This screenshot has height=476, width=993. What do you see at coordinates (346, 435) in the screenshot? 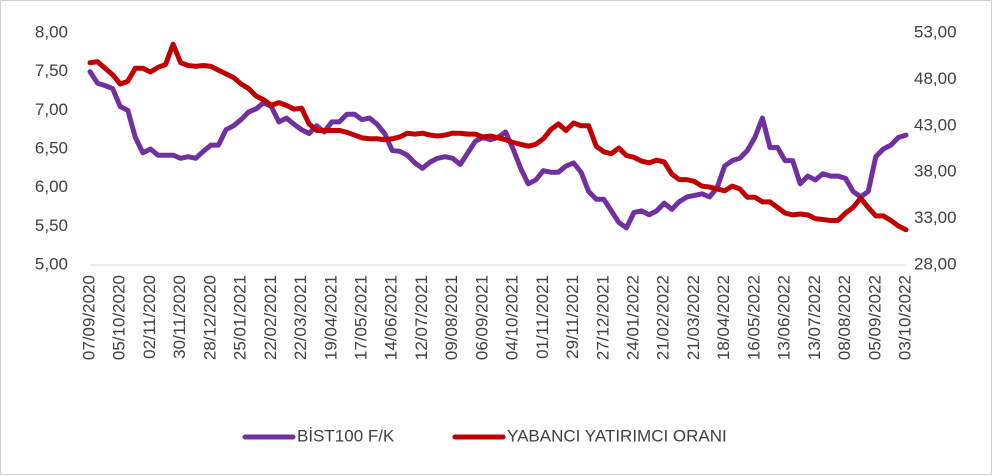
I see `legend-label: BİST100 F/K` at bounding box center [346, 435].